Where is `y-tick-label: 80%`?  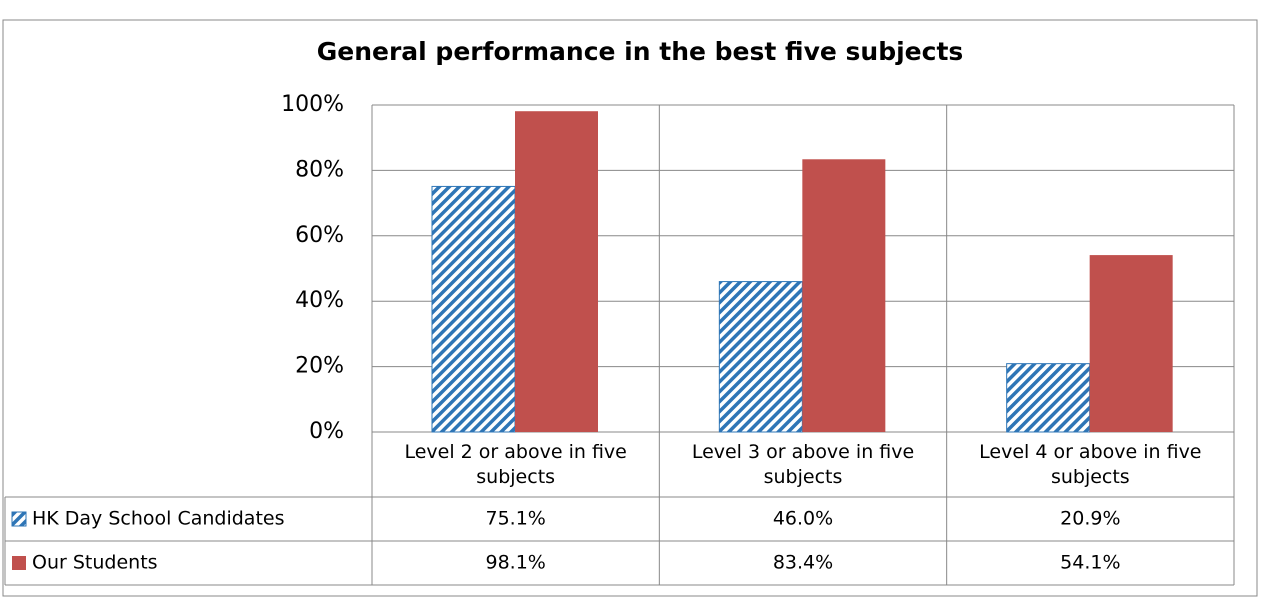 y-tick-label: 80% is located at coordinates (319, 169).